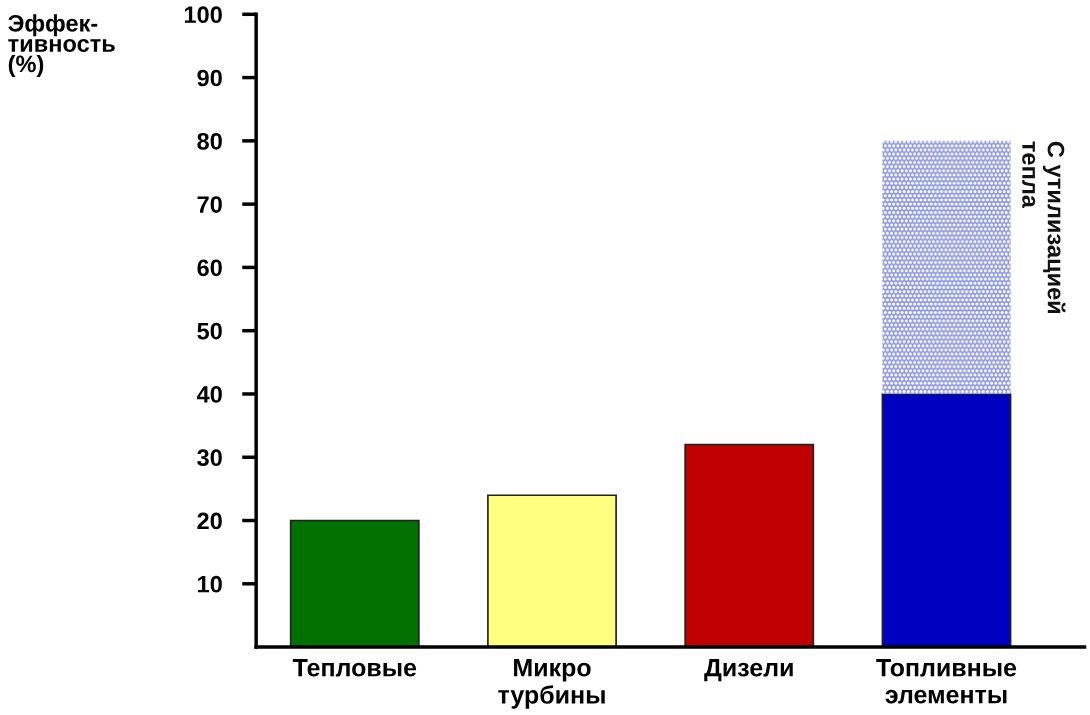  I want to click on y-axis-title: Эффек- тивность (%), so click(61, 45).